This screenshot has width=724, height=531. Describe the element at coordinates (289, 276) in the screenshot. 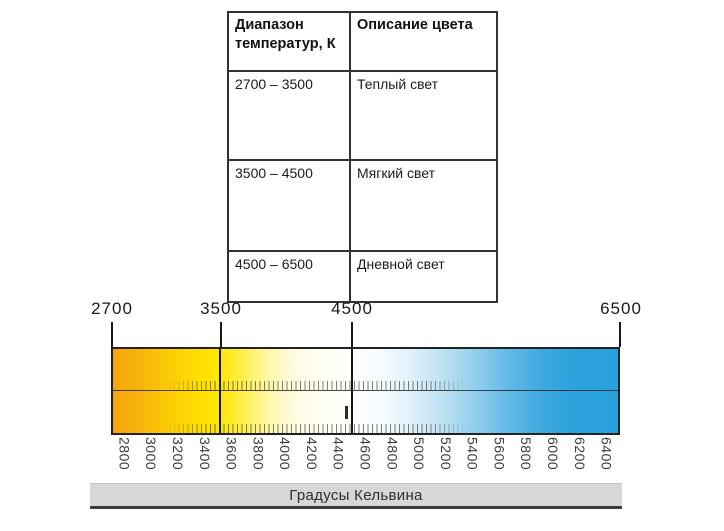

I see `range-cell: 4500 – 6500` at that location.